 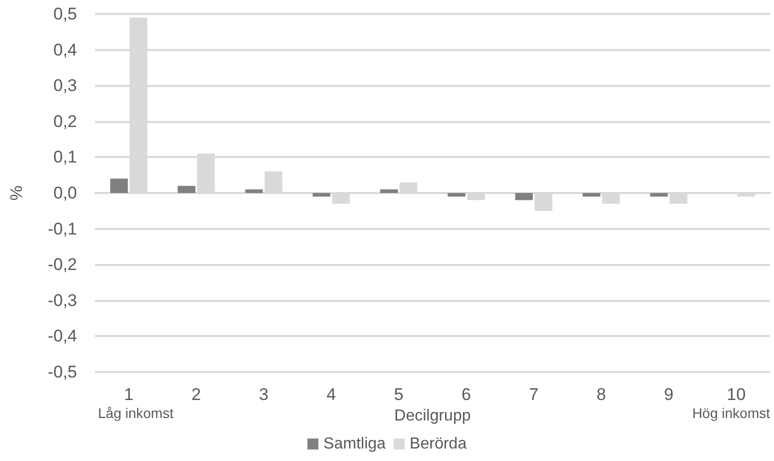 What do you see at coordinates (65, 50) in the screenshot?
I see `y-tick-label: 0,4` at bounding box center [65, 50].